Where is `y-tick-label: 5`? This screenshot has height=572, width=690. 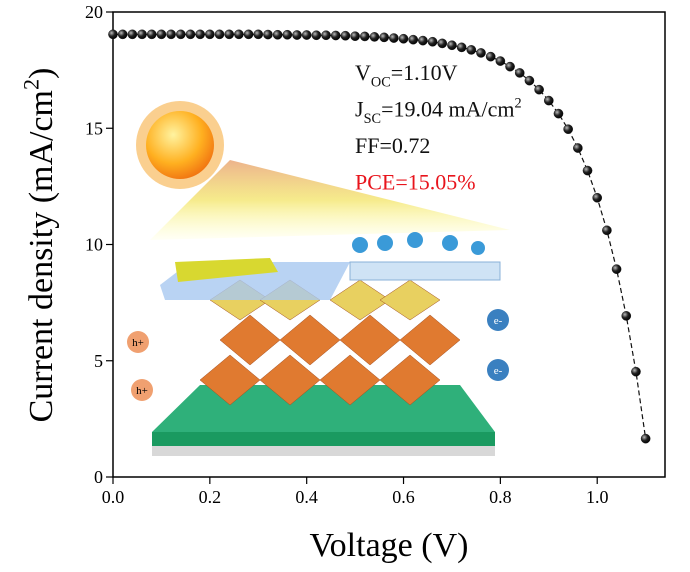 y-tick-label: 5 is located at coordinates (98, 361).